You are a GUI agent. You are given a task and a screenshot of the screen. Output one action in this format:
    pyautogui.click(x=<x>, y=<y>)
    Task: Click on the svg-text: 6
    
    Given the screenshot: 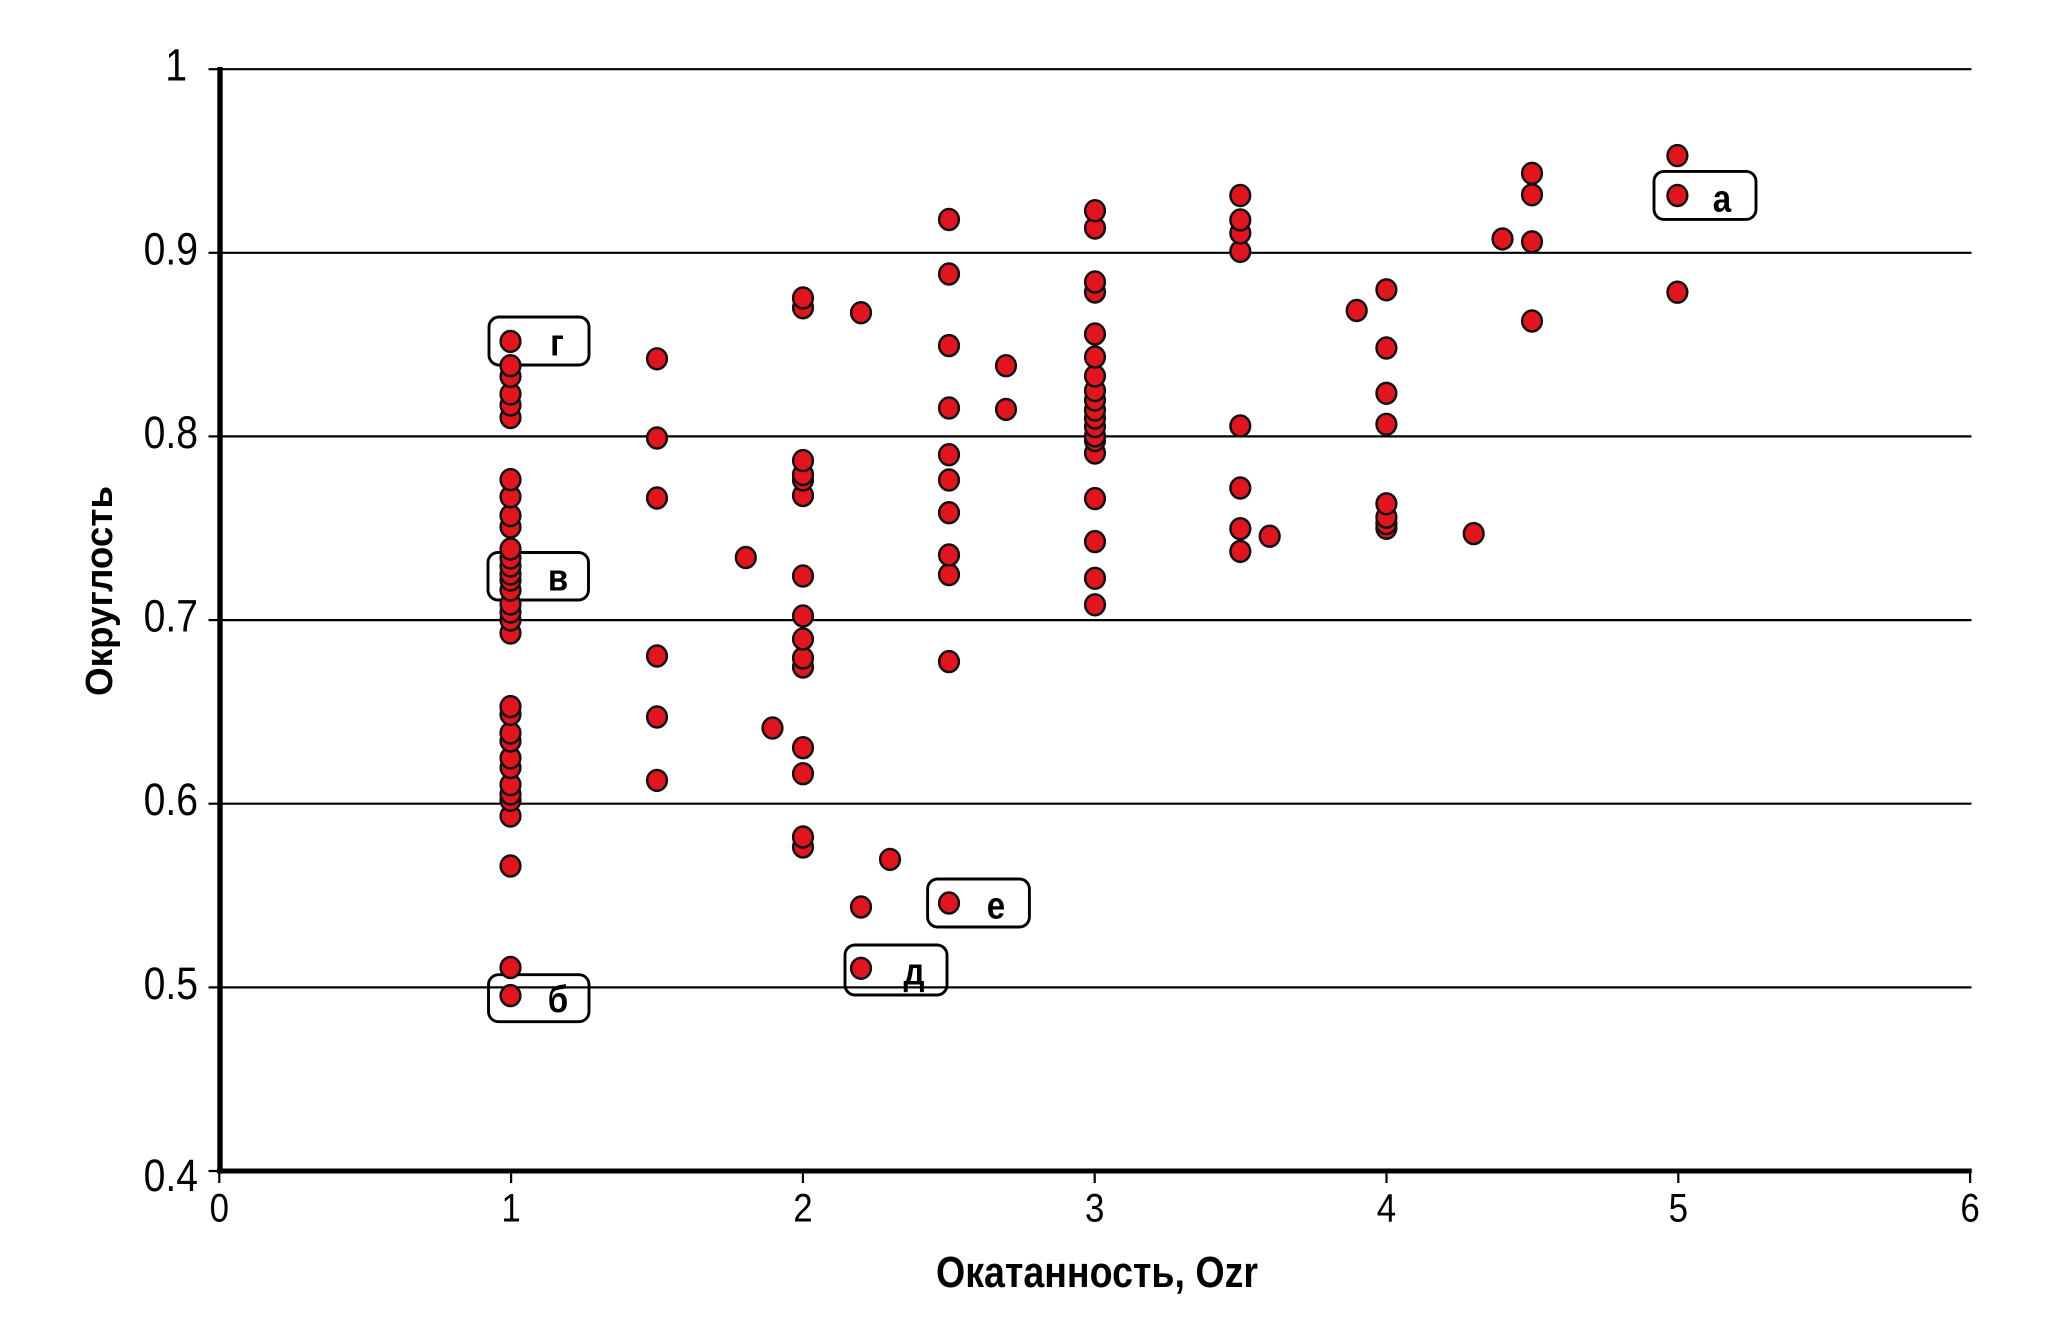 What is the action you would take?
    pyautogui.click(x=1969, y=1209)
    